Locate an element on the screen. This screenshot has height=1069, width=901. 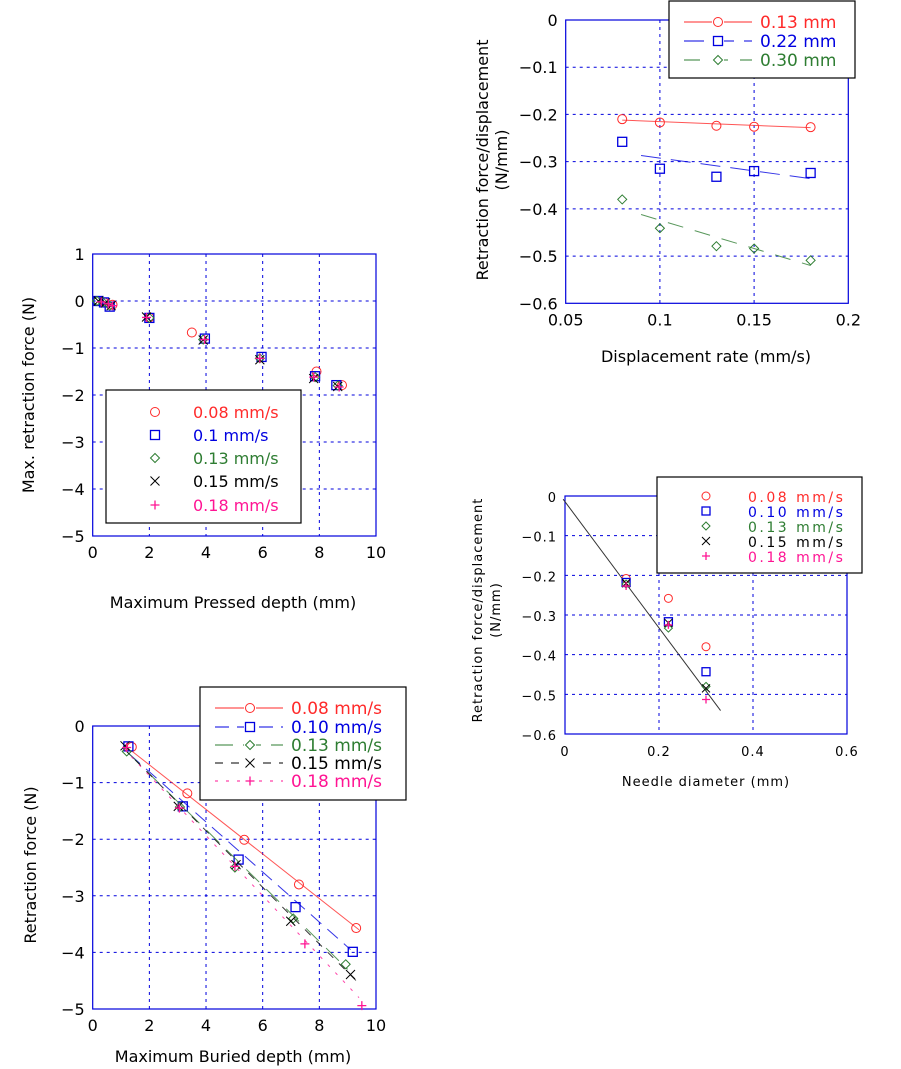
plot-area is located at coordinates (234, 395).